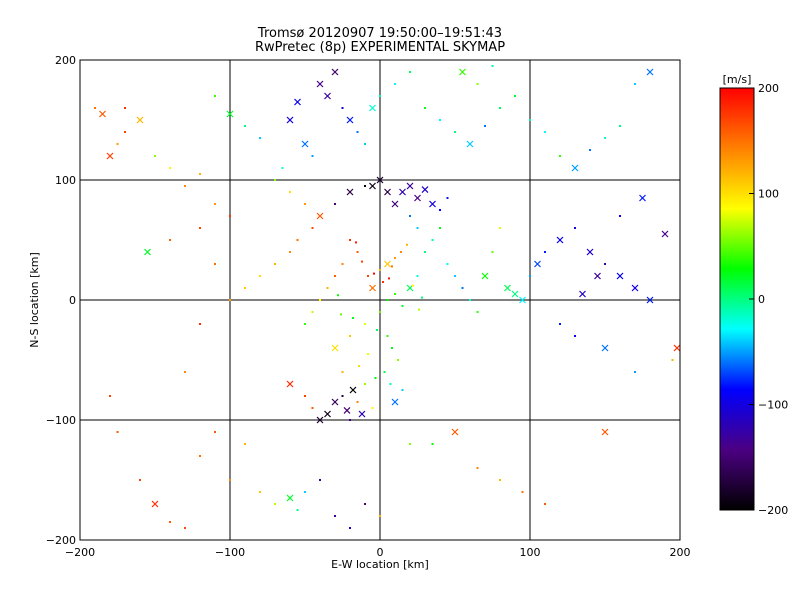 This screenshot has height=600, width=800. Describe the element at coordinates (380, 47) in the screenshot. I see `chart-subtitle: RwPretec (8p) EXPERIMENTAL SKYMAP` at that location.